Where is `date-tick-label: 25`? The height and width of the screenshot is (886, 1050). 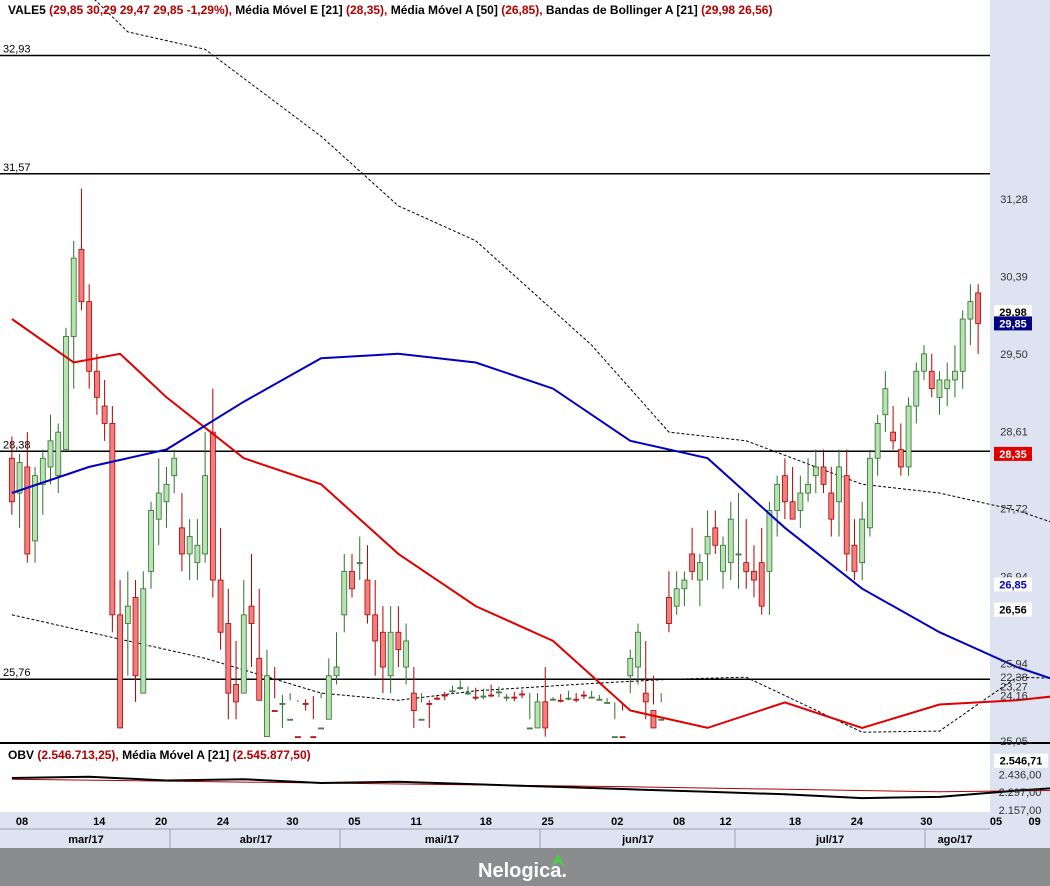
date-tick-label: 25 is located at coordinates (548, 822).